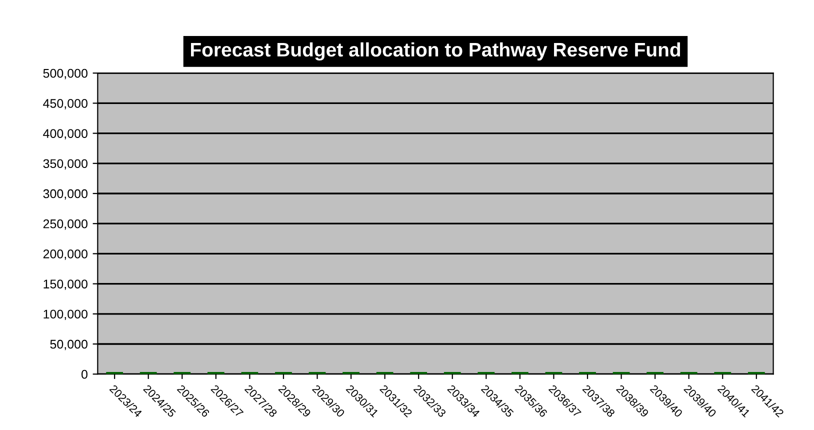 The height and width of the screenshot is (430, 814). What do you see at coordinates (65, 74) in the screenshot?
I see `y-tick-label: 500,000` at bounding box center [65, 74].